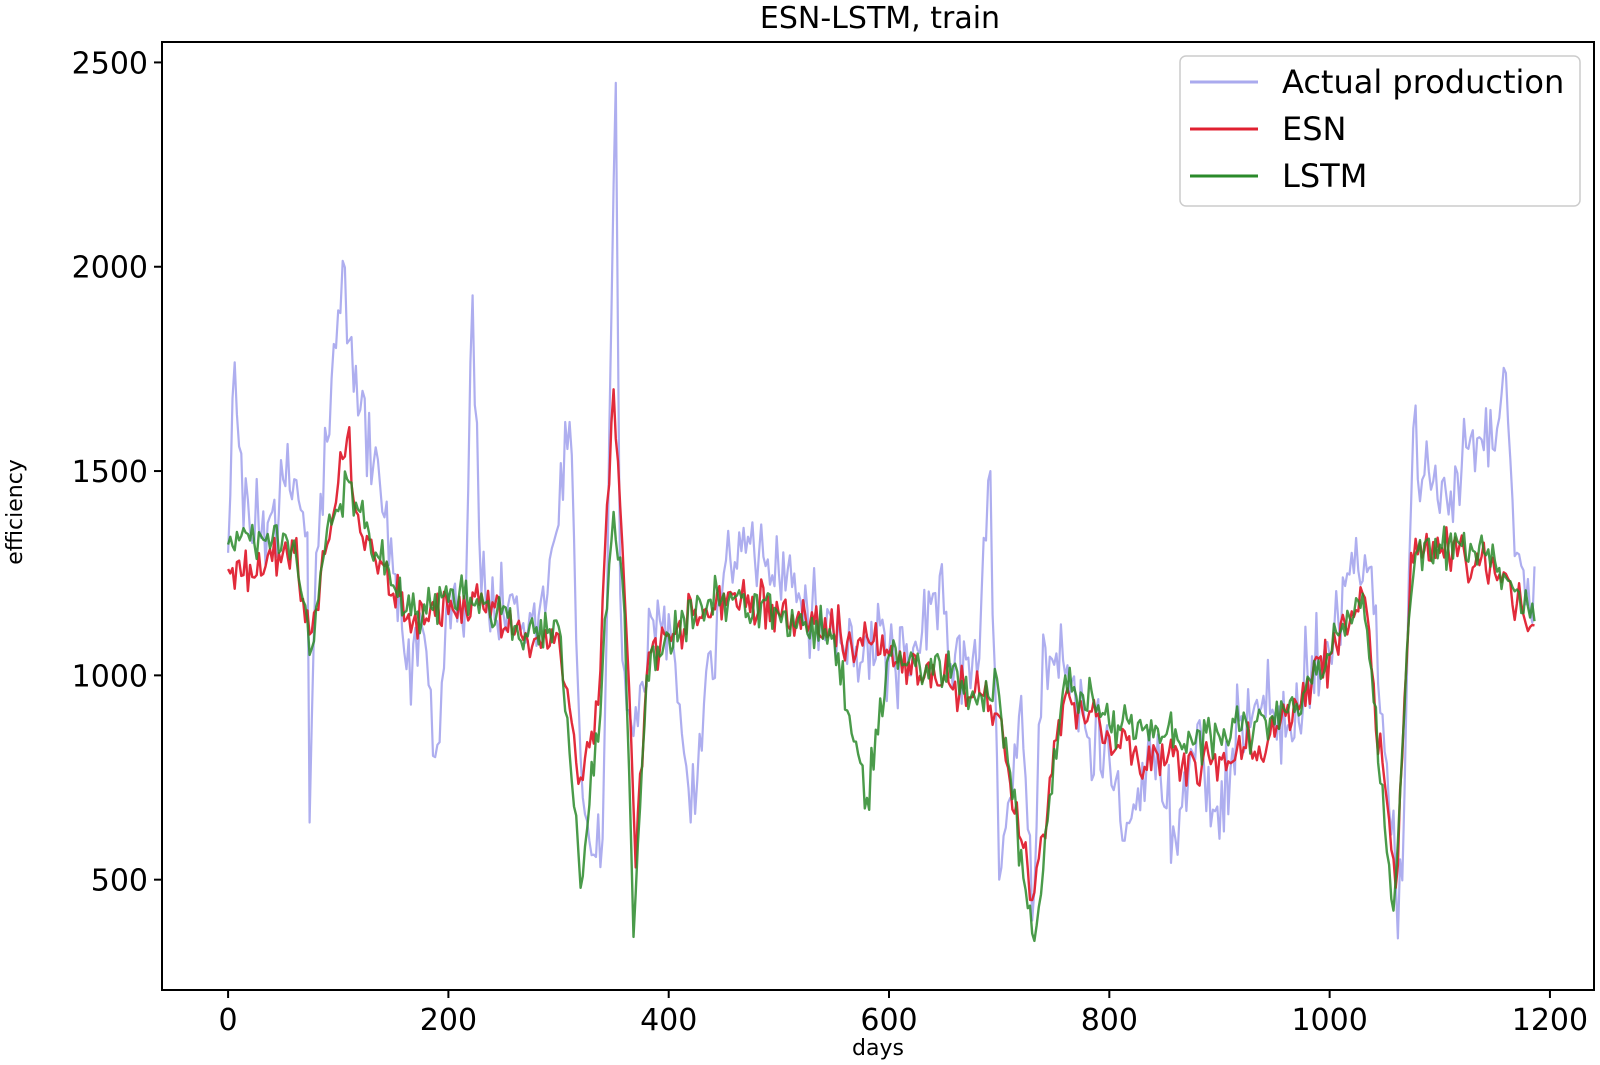 This screenshot has height=1065, width=1600. What do you see at coordinates (1314, 129) in the screenshot?
I see `legend-label-esn: ESN` at bounding box center [1314, 129].